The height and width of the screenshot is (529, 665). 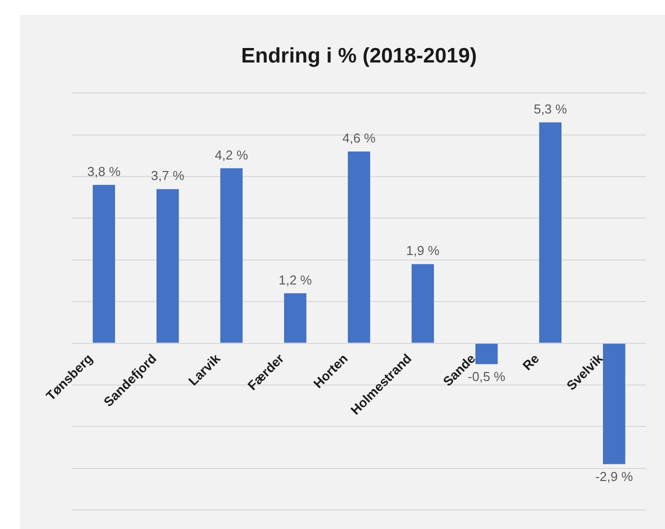 What do you see at coordinates (231, 154) in the screenshot?
I see `data-label: 4,2 %` at bounding box center [231, 154].